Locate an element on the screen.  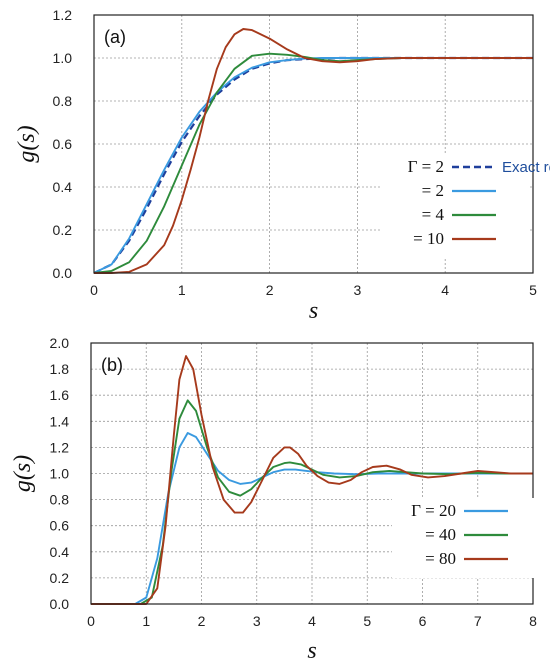
panel-label: (b) is located at coordinates (112, 365).